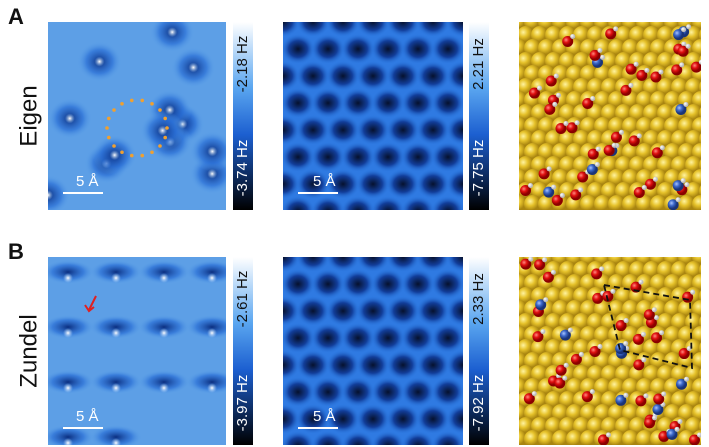  I want to click on panel-label: A, so click(16, 16).